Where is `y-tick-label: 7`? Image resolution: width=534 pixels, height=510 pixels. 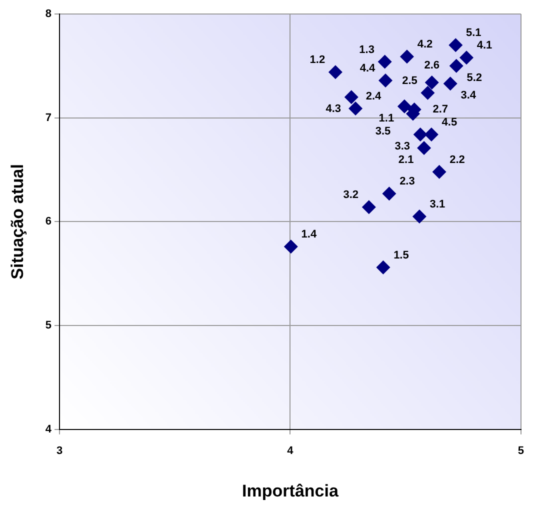
y-tick-label: 7 is located at coordinates (48, 118).